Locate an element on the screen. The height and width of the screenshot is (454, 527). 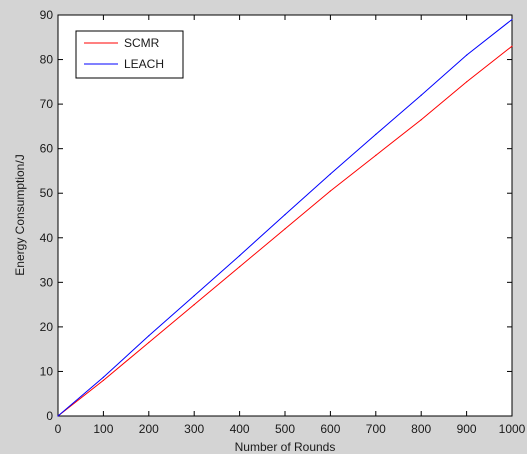
x-tick-label: 500 is located at coordinates (285, 429).